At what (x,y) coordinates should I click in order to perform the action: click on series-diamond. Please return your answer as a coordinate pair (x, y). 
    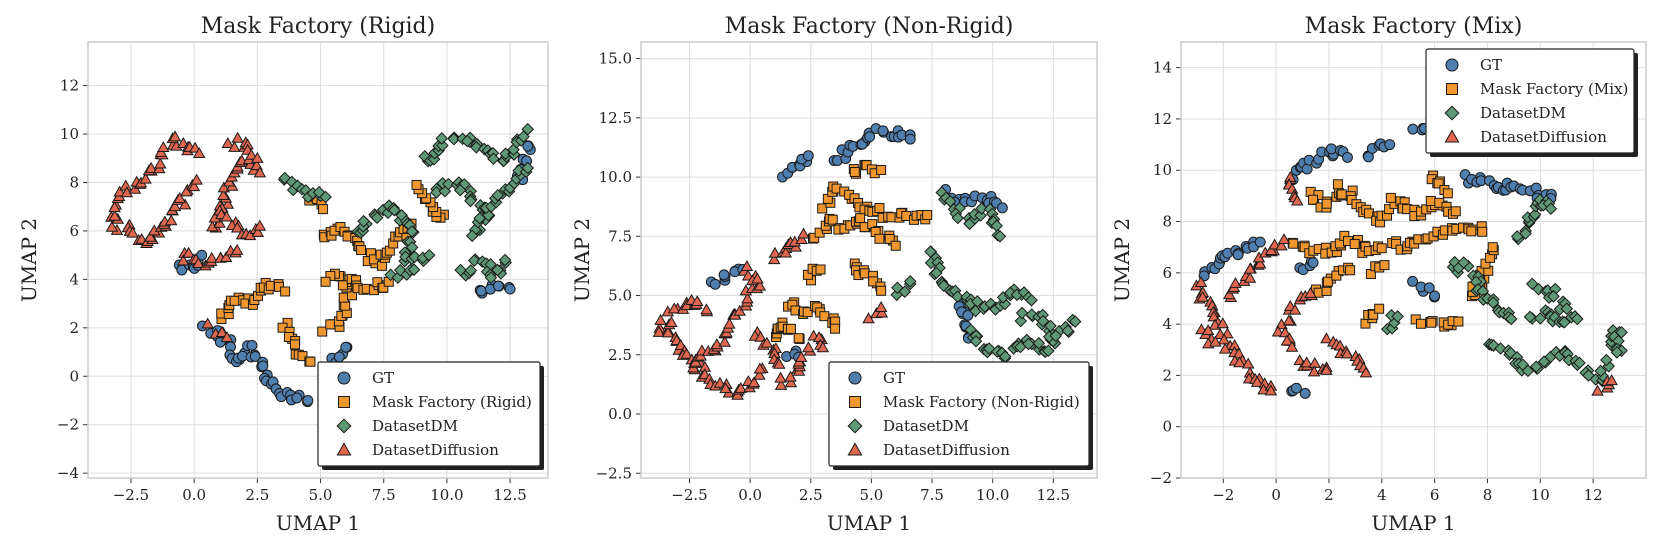
    Looking at the image, I should click on (1504, 290).